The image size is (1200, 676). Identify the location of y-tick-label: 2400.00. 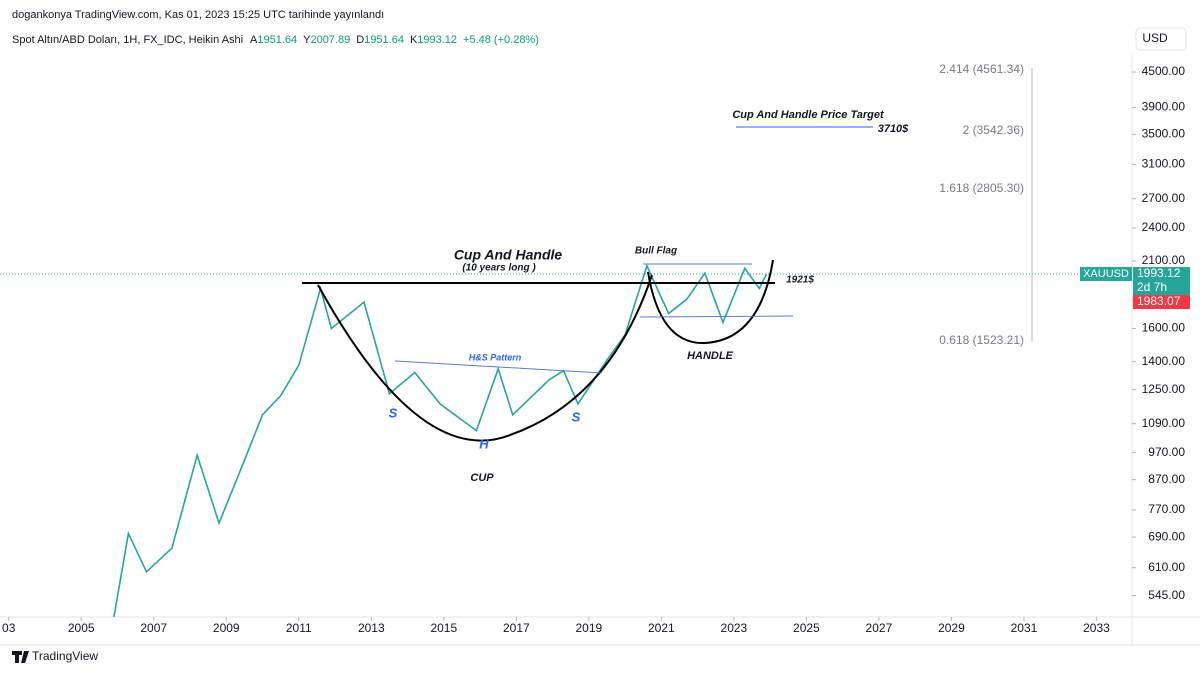
(1164, 227).